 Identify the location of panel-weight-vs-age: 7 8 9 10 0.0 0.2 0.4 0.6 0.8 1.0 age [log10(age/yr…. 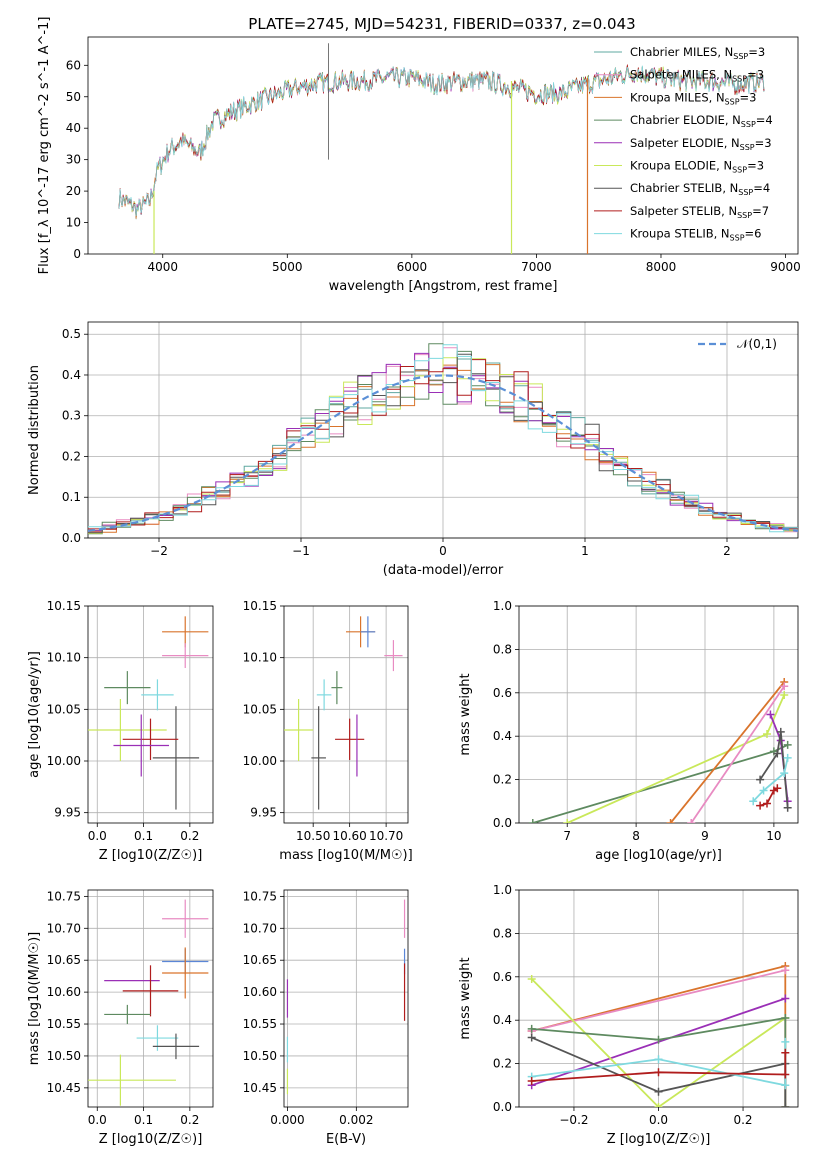
(628, 731).